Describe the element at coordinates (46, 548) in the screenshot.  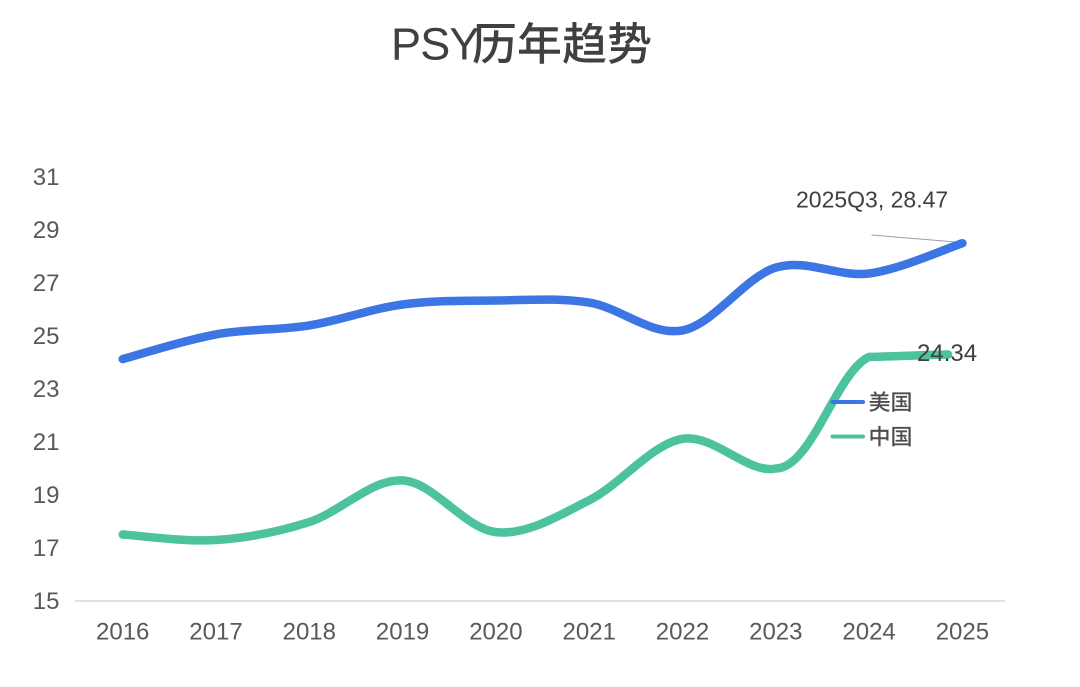
I see `svg-text: 17` at that location.